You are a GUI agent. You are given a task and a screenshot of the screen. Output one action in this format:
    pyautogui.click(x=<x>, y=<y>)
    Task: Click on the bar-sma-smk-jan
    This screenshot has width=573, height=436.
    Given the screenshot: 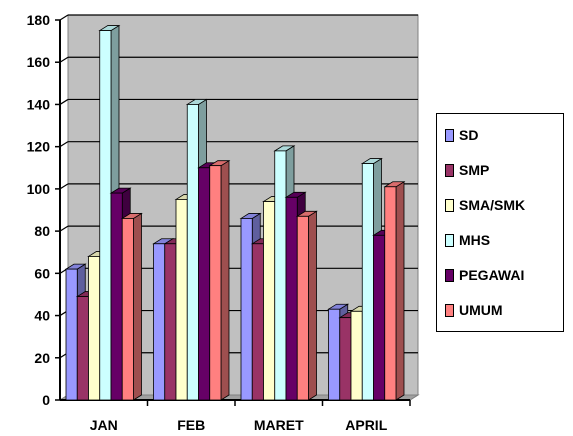 What is the action you would take?
    pyautogui.click(x=94, y=328)
    